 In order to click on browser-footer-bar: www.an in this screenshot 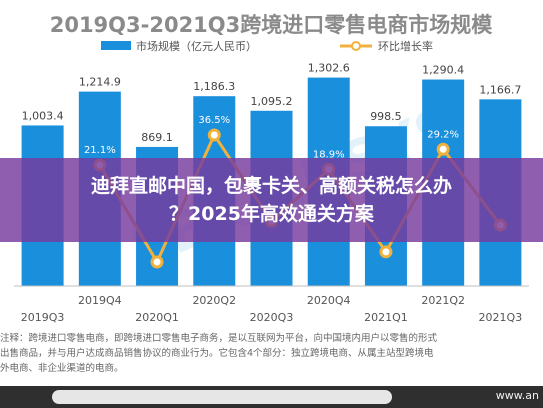, I will do `click(271, 397)`.